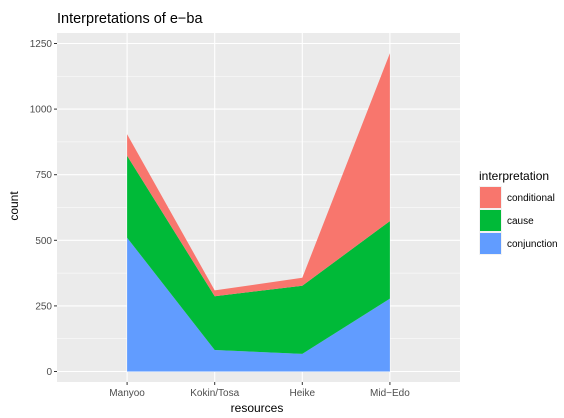 Image resolution: width=564 pixels, height=418 pixels. What do you see at coordinates (490, 197) in the screenshot?
I see `legend-swatch-conditional` at bounding box center [490, 197].